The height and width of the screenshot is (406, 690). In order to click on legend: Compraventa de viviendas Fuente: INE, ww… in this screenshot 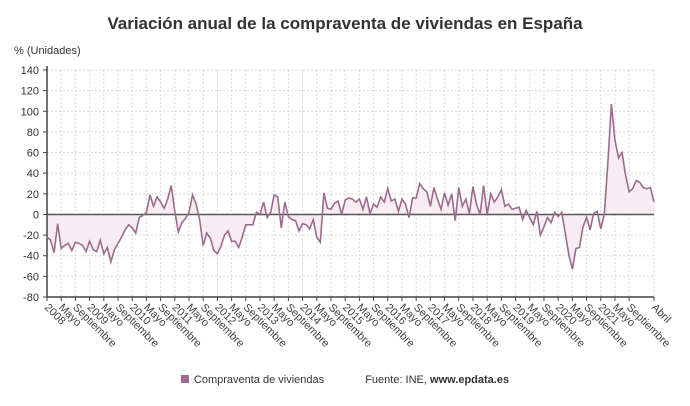, I will do `click(345, 380)`.